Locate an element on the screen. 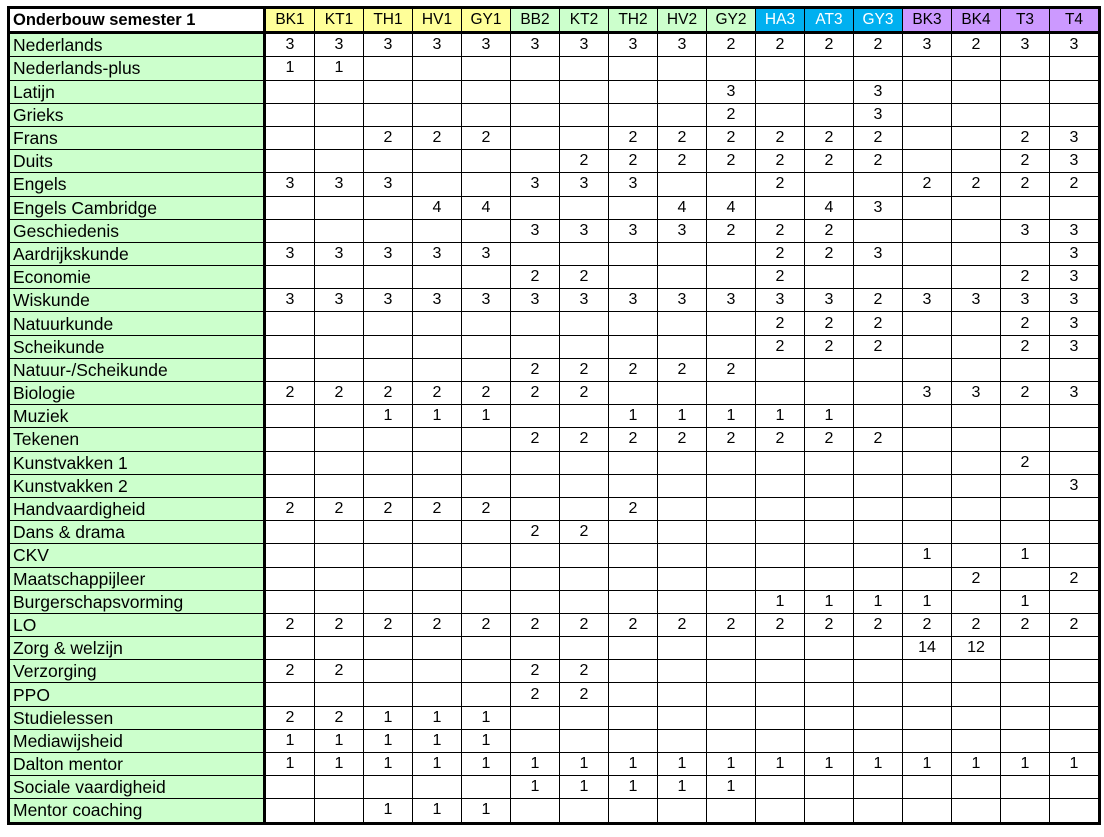  table-row: Biologie 2 2 2 2 2 2 2 3 3 2 3 is located at coordinates (554, 393).